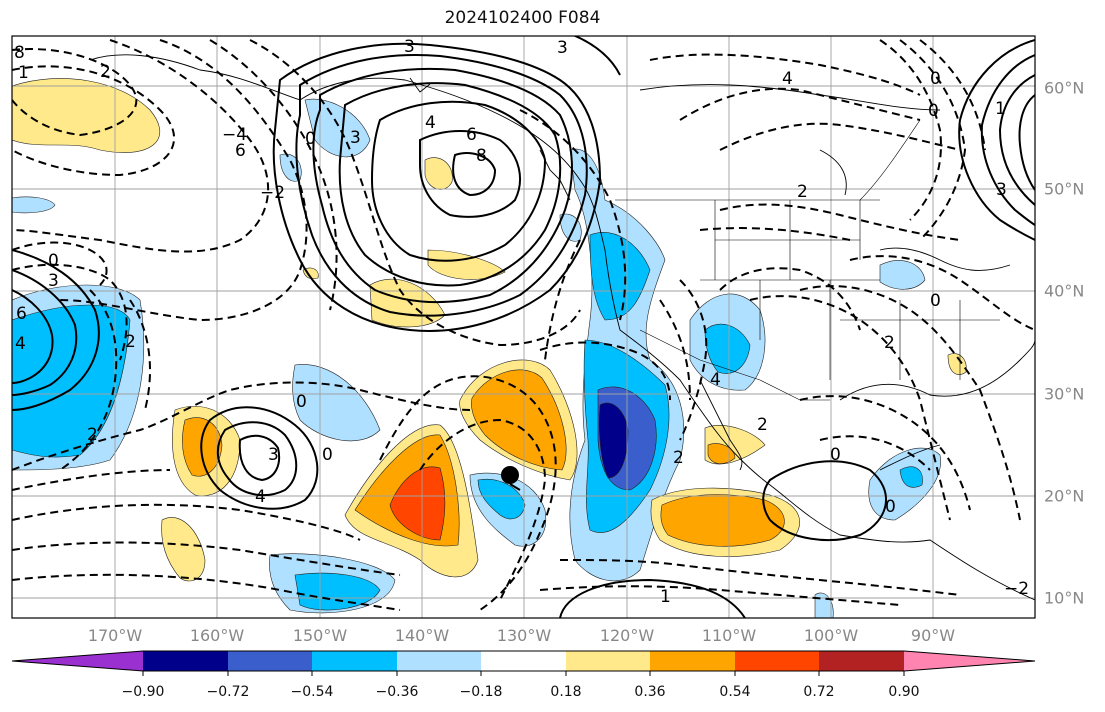 The height and width of the screenshot is (712, 1105). I want to click on longitude-label: 150°W, so click(320, 635).